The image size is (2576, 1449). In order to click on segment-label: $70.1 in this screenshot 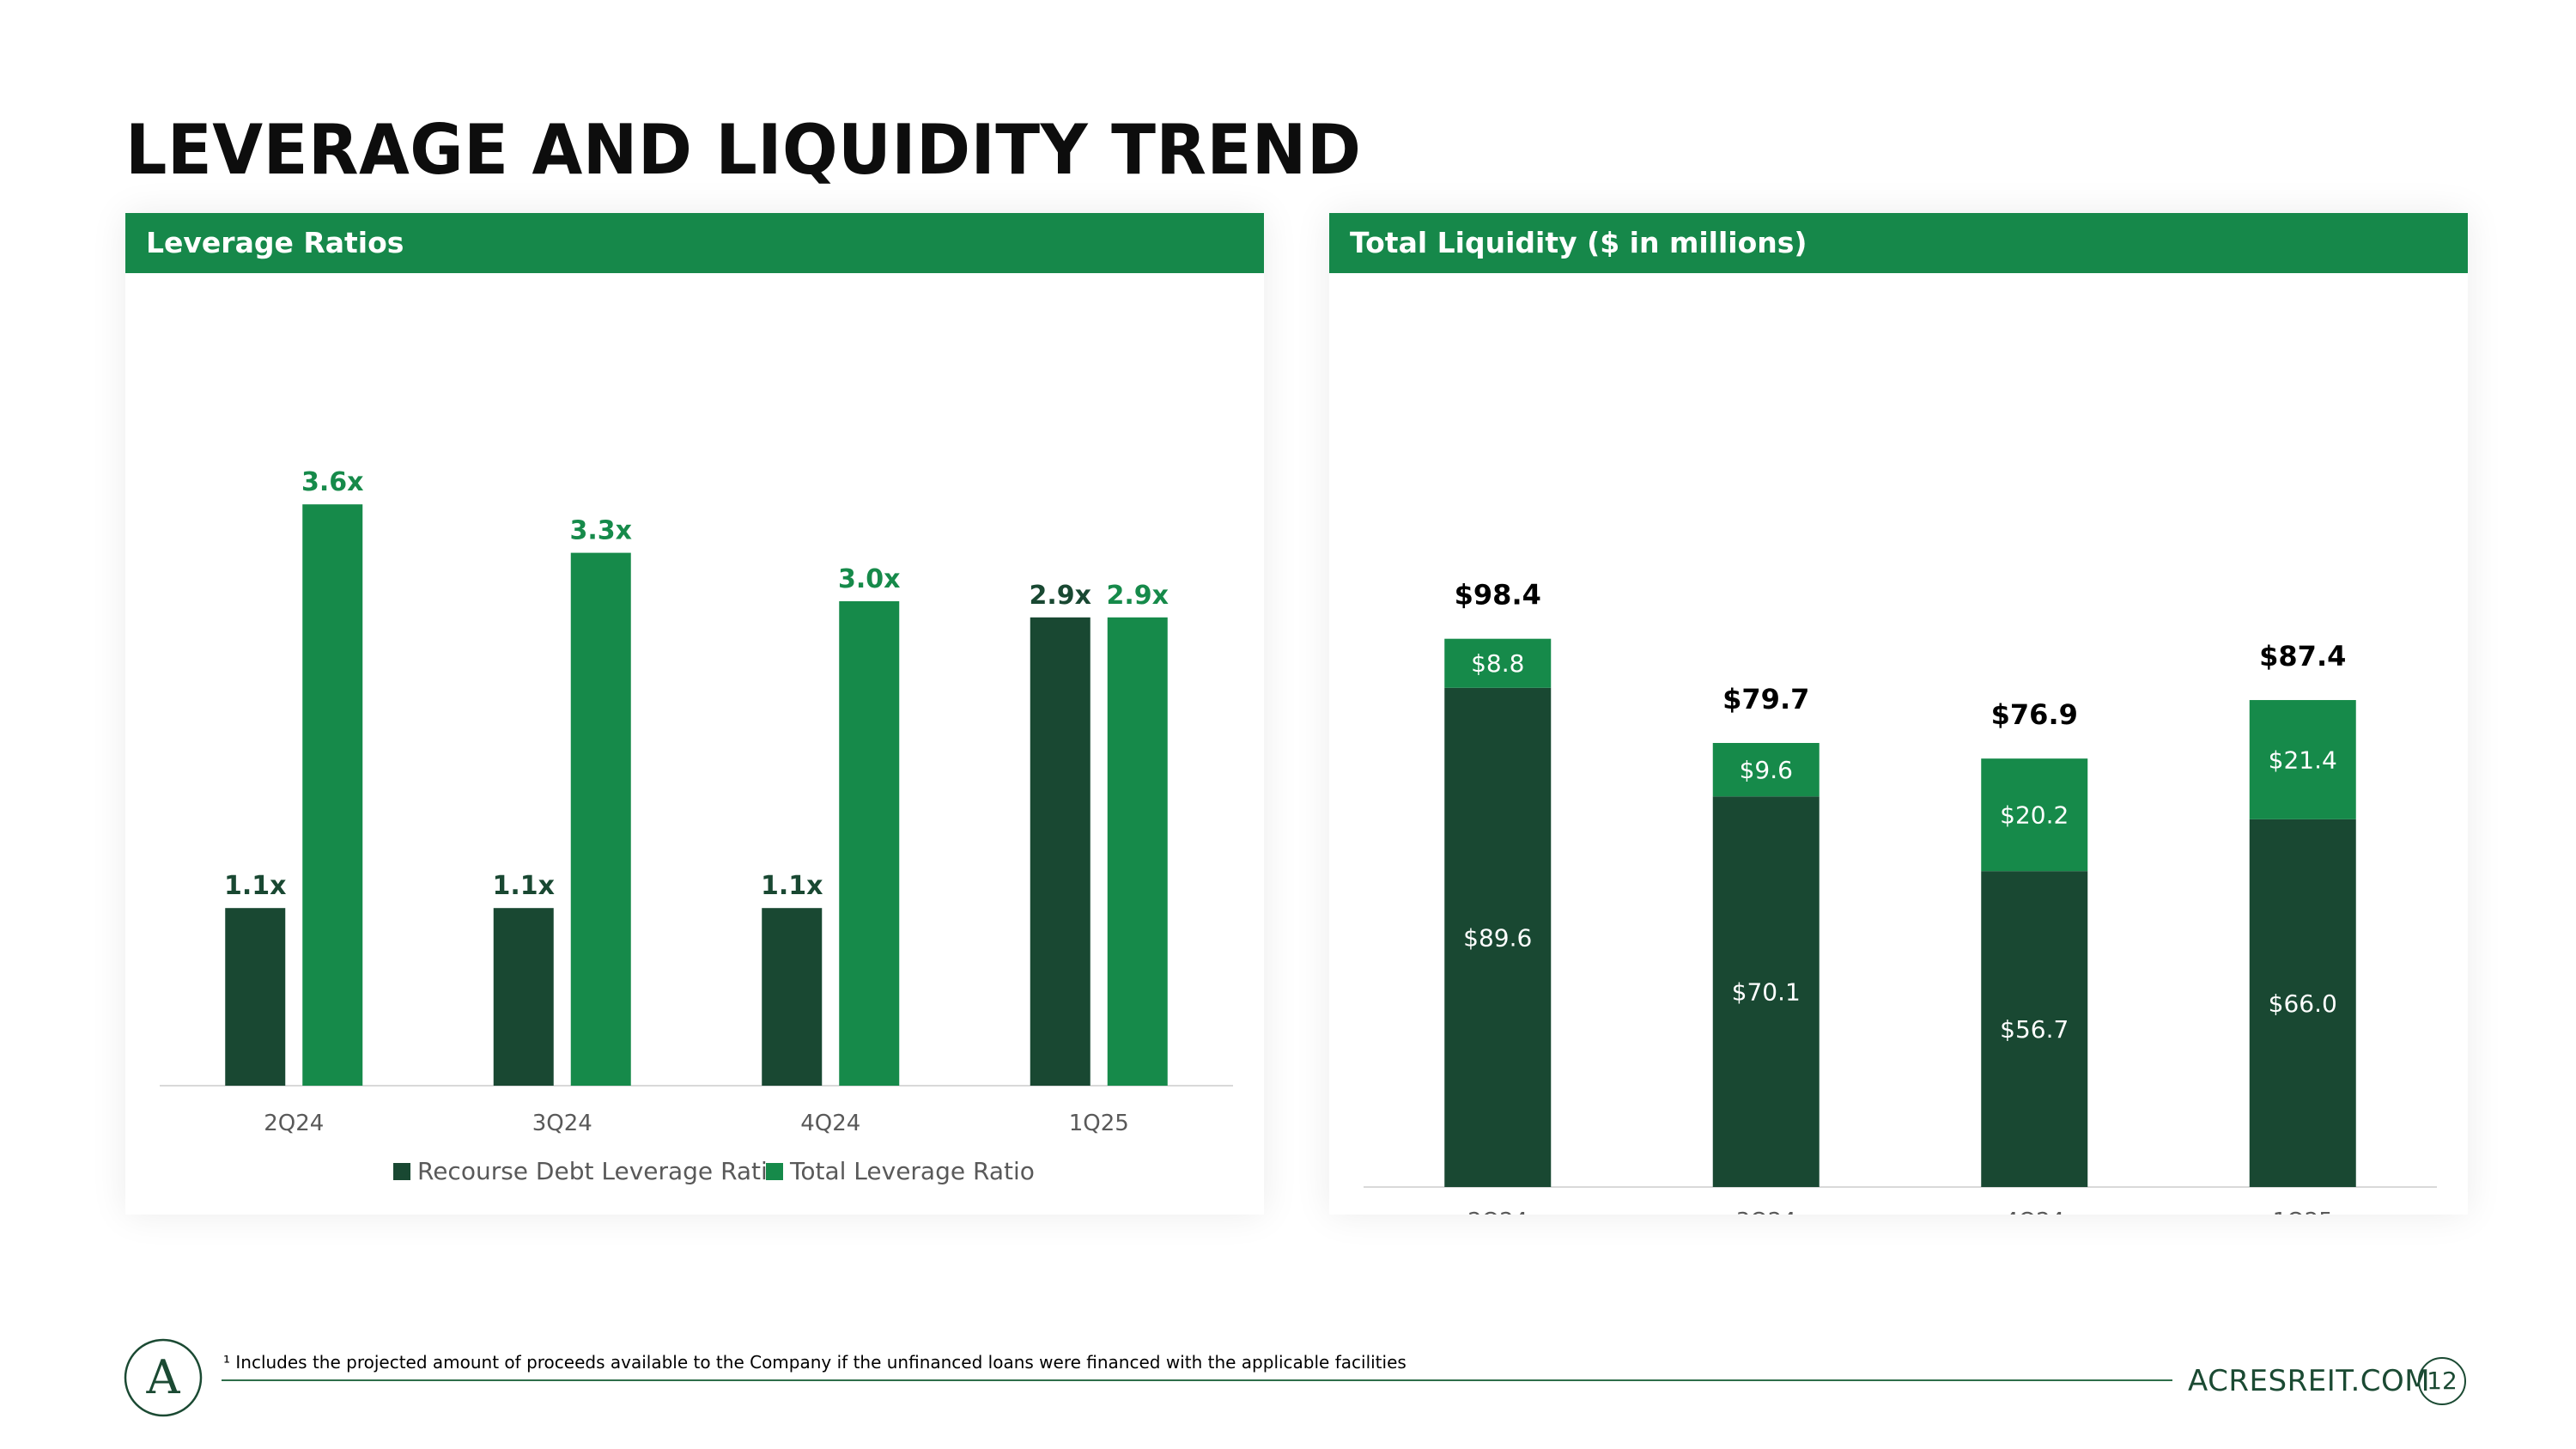, I will do `click(1767, 992)`.